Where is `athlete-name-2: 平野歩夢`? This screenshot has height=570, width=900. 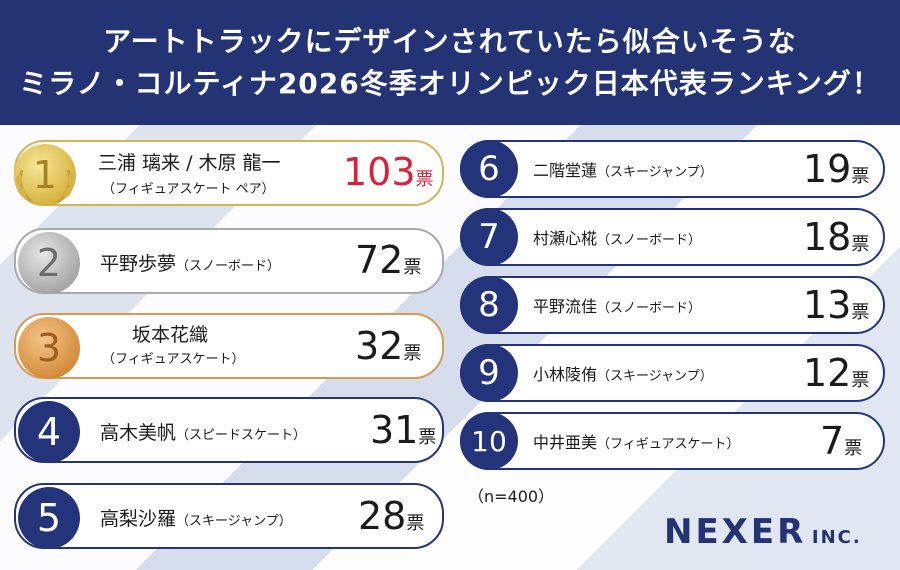 athlete-name-2: 平野歩夢 is located at coordinates (138, 264).